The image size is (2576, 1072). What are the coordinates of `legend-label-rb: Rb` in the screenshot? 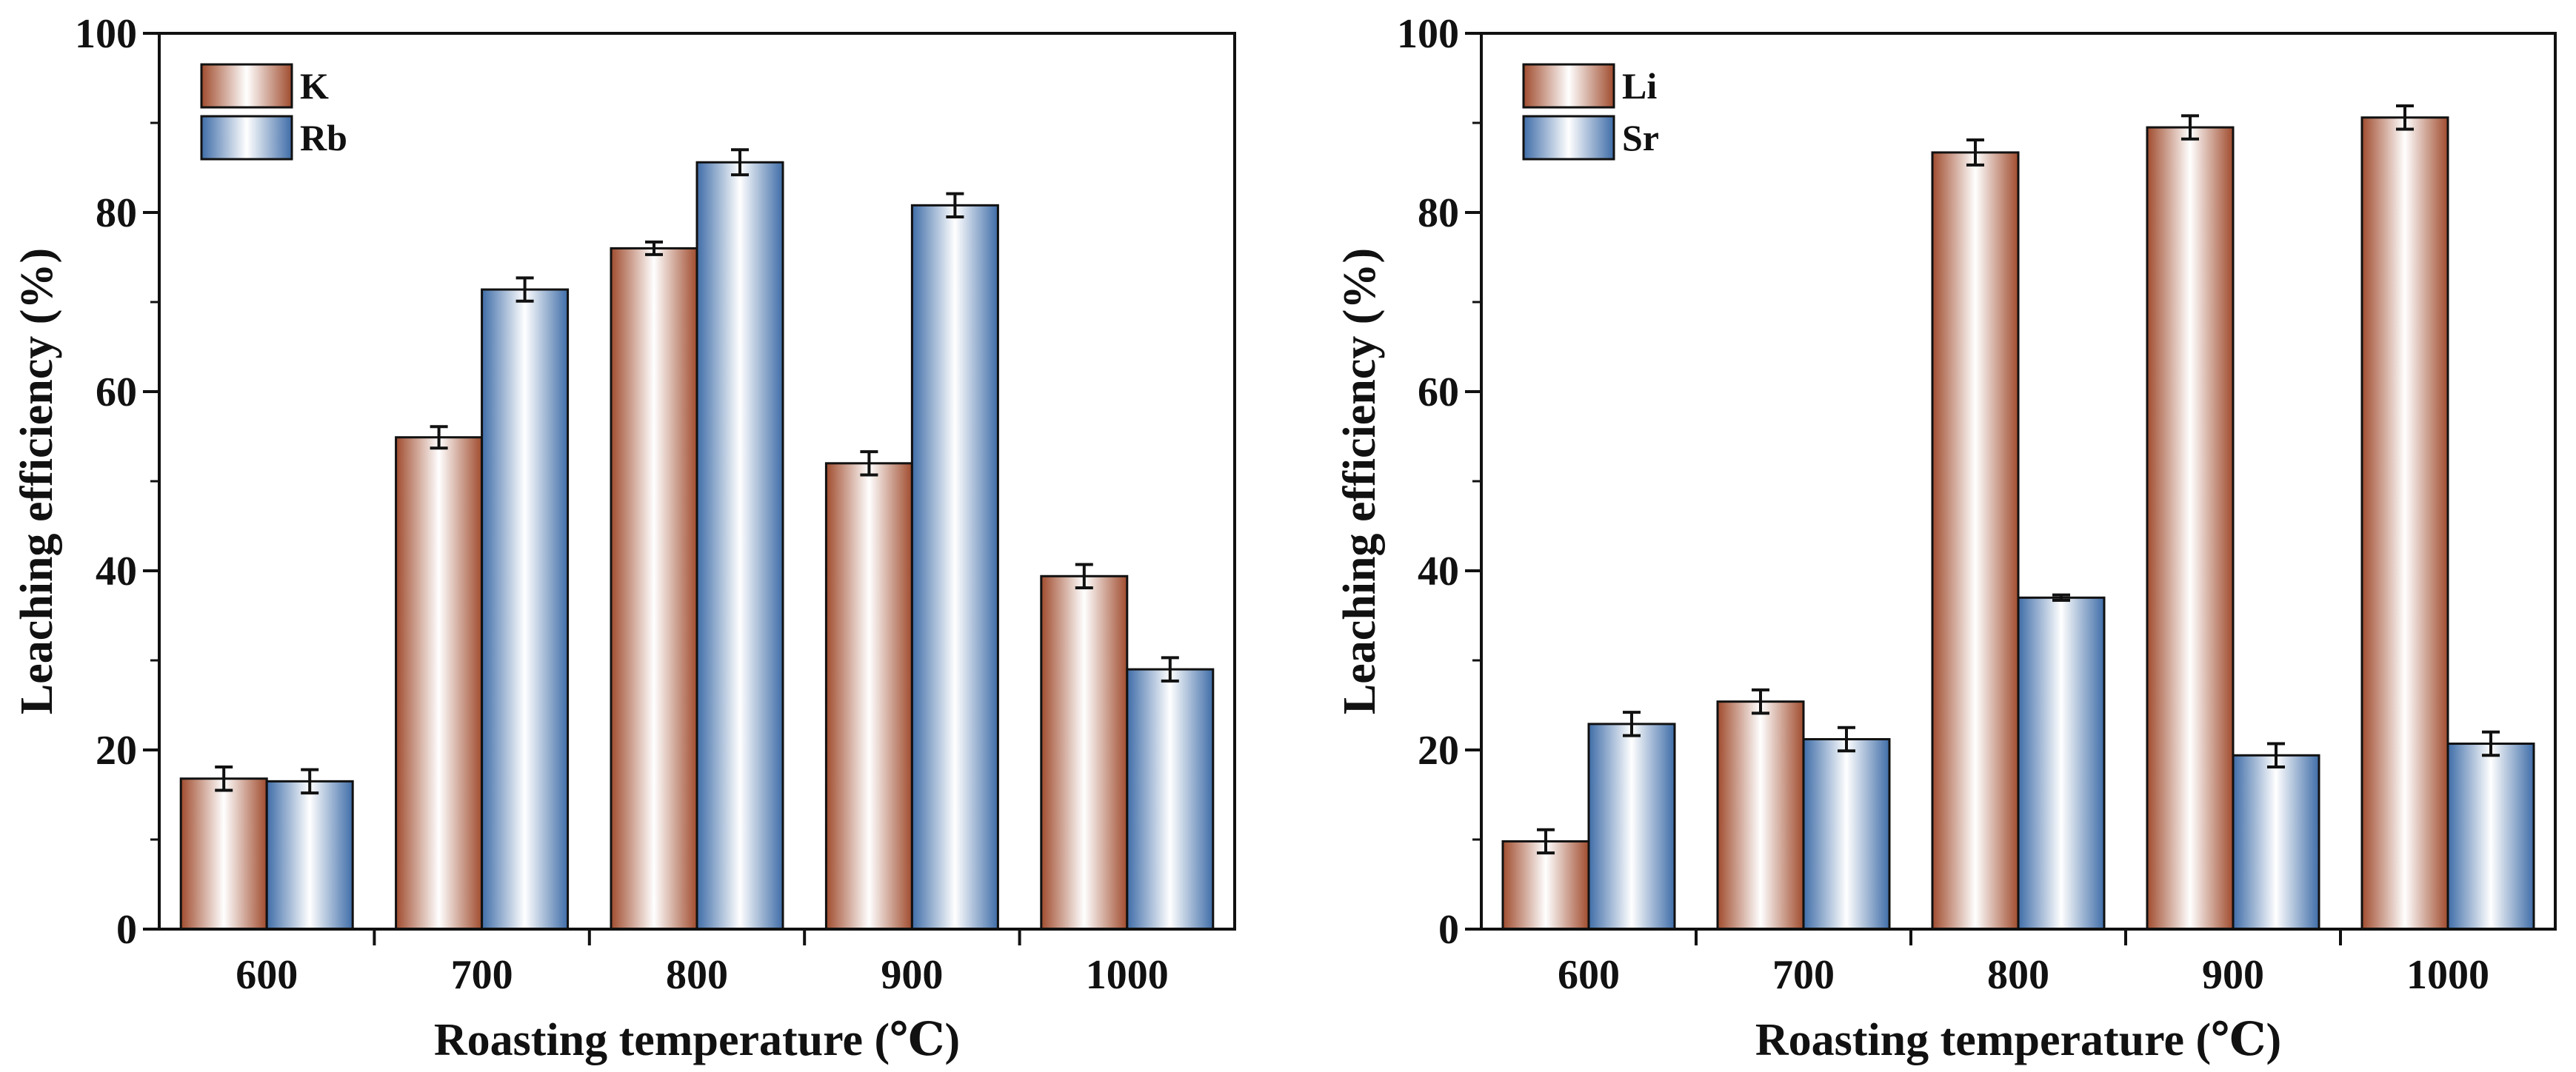 It's located at (323, 137).